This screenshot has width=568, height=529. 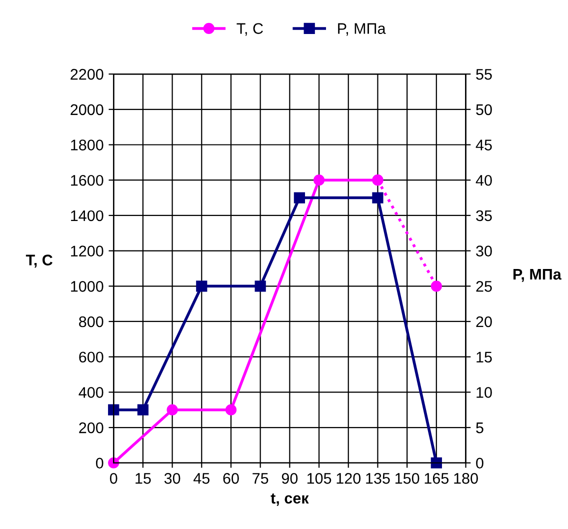 What do you see at coordinates (466, 478) in the screenshot?
I see `x-tick-label: 180` at bounding box center [466, 478].